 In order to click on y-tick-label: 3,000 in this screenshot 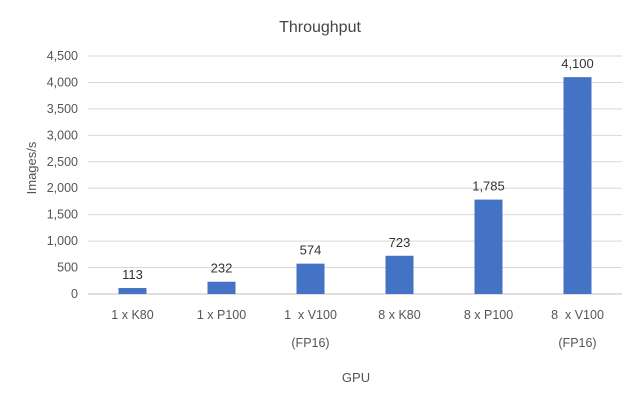, I will do `click(62, 135)`.